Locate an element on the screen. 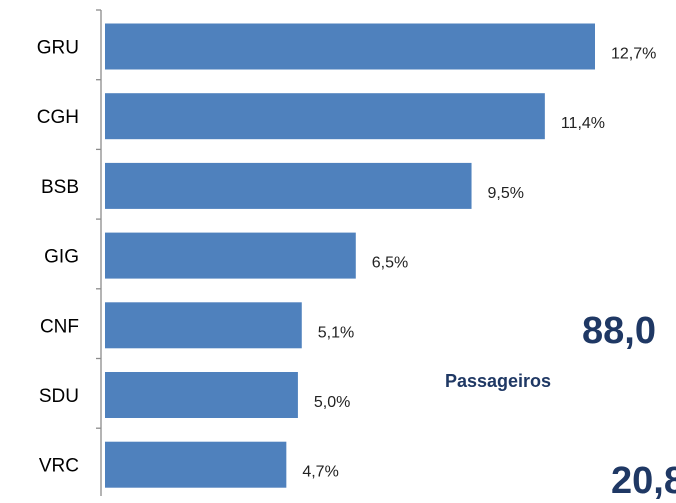 This screenshot has height=503, width=676. category-label-cnf: CNF is located at coordinates (59, 326).